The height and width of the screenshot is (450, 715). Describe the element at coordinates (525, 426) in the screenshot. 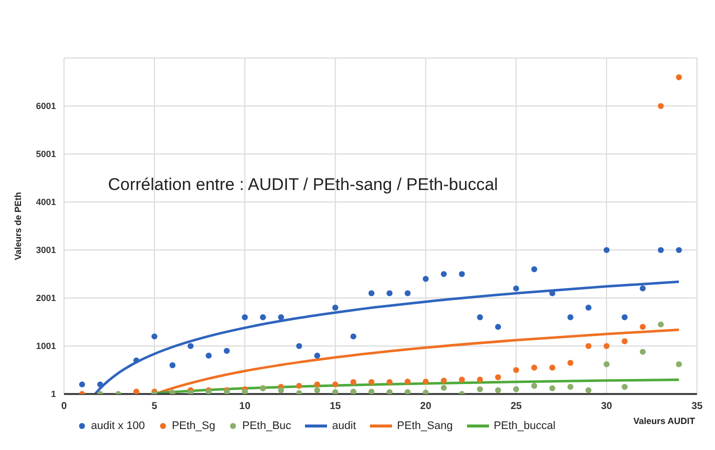

I see `legend-label: PEth_buccal` at that location.